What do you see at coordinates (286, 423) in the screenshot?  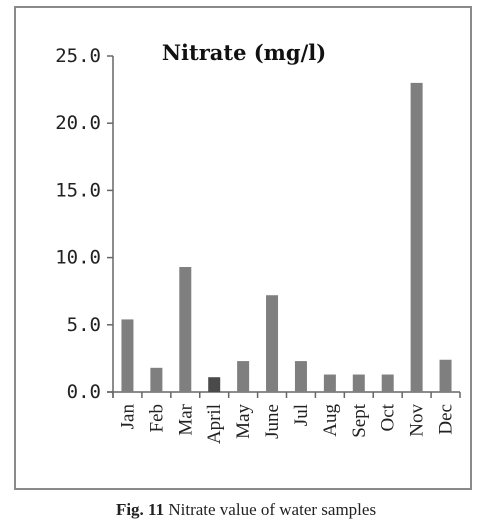 I see `x-tick-labels: Jan Feb Mar April May June Jul Aug Sept Oct Nov Dec` at bounding box center [286, 423].